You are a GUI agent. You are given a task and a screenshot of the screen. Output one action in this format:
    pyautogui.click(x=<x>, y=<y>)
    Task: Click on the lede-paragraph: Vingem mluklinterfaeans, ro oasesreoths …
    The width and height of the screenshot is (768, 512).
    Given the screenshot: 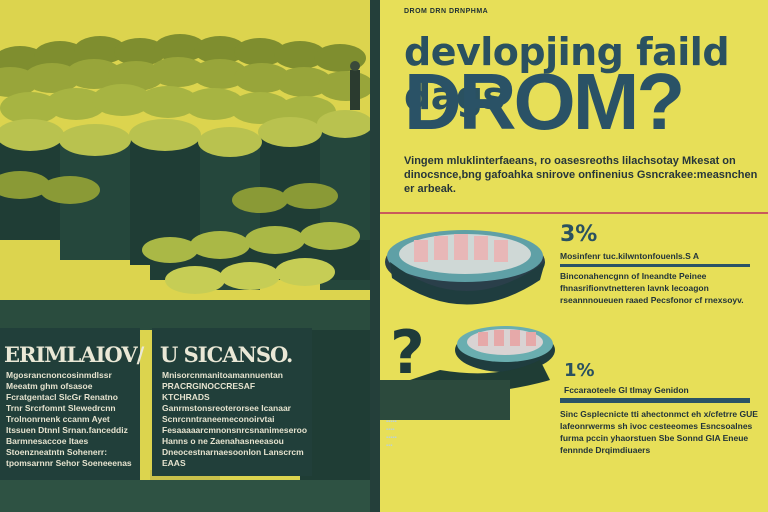 What is the action you would take?
    pyautogui.click(x=581, y=175)
    